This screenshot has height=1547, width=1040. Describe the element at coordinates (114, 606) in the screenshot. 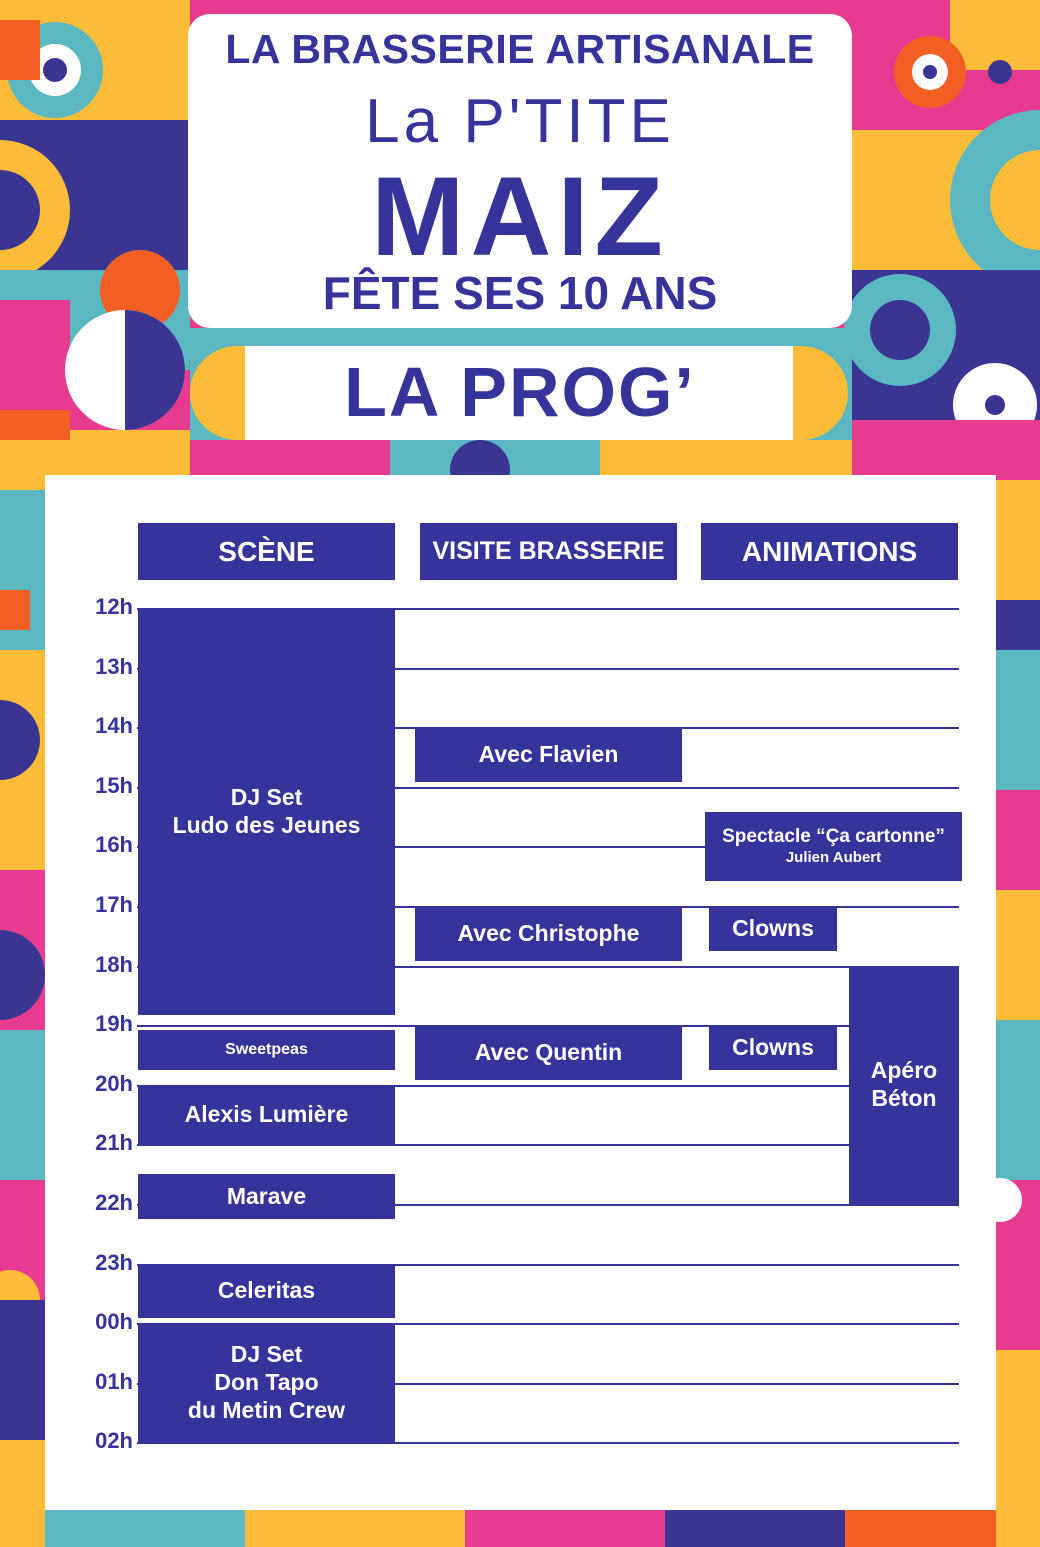

I see `hour-label: 12h` at that location.